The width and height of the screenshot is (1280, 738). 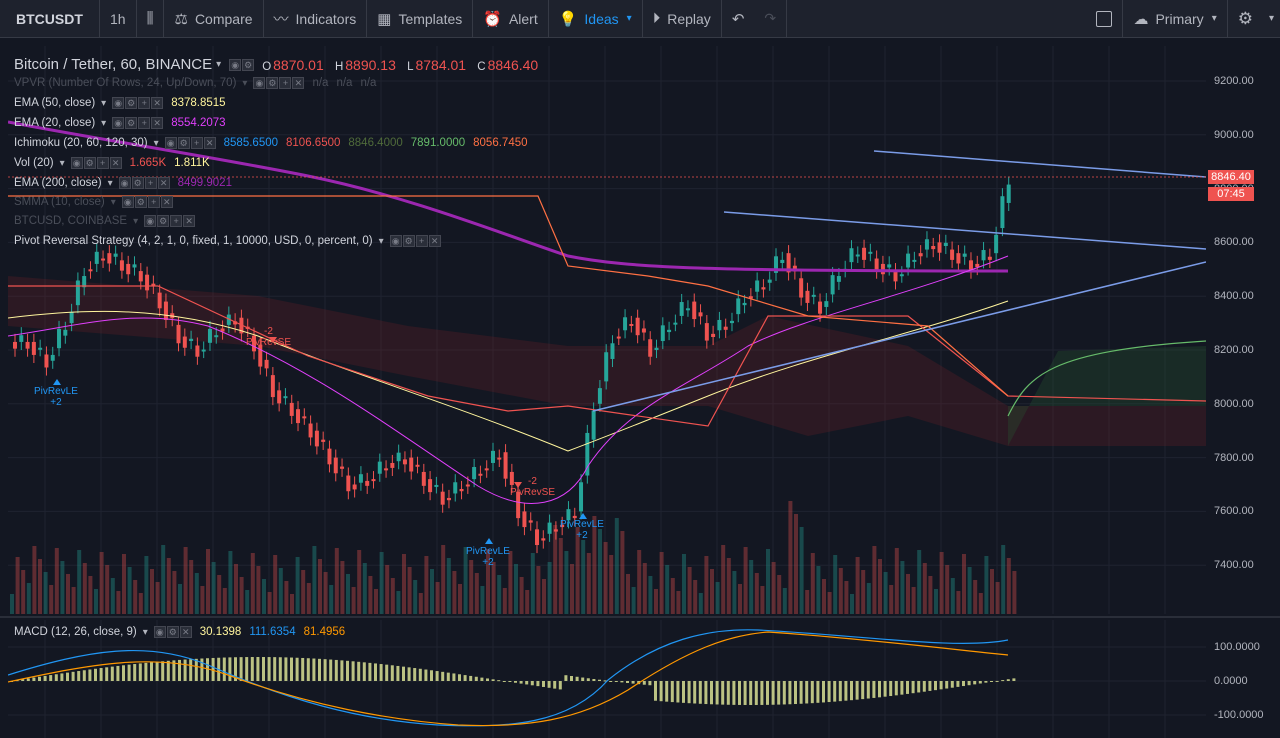 I want to click on indicator-legend-row: EMA (20, close) ▾ ◉ ⚙ + ✕ 8554.2073, so click(x=124, y=123).